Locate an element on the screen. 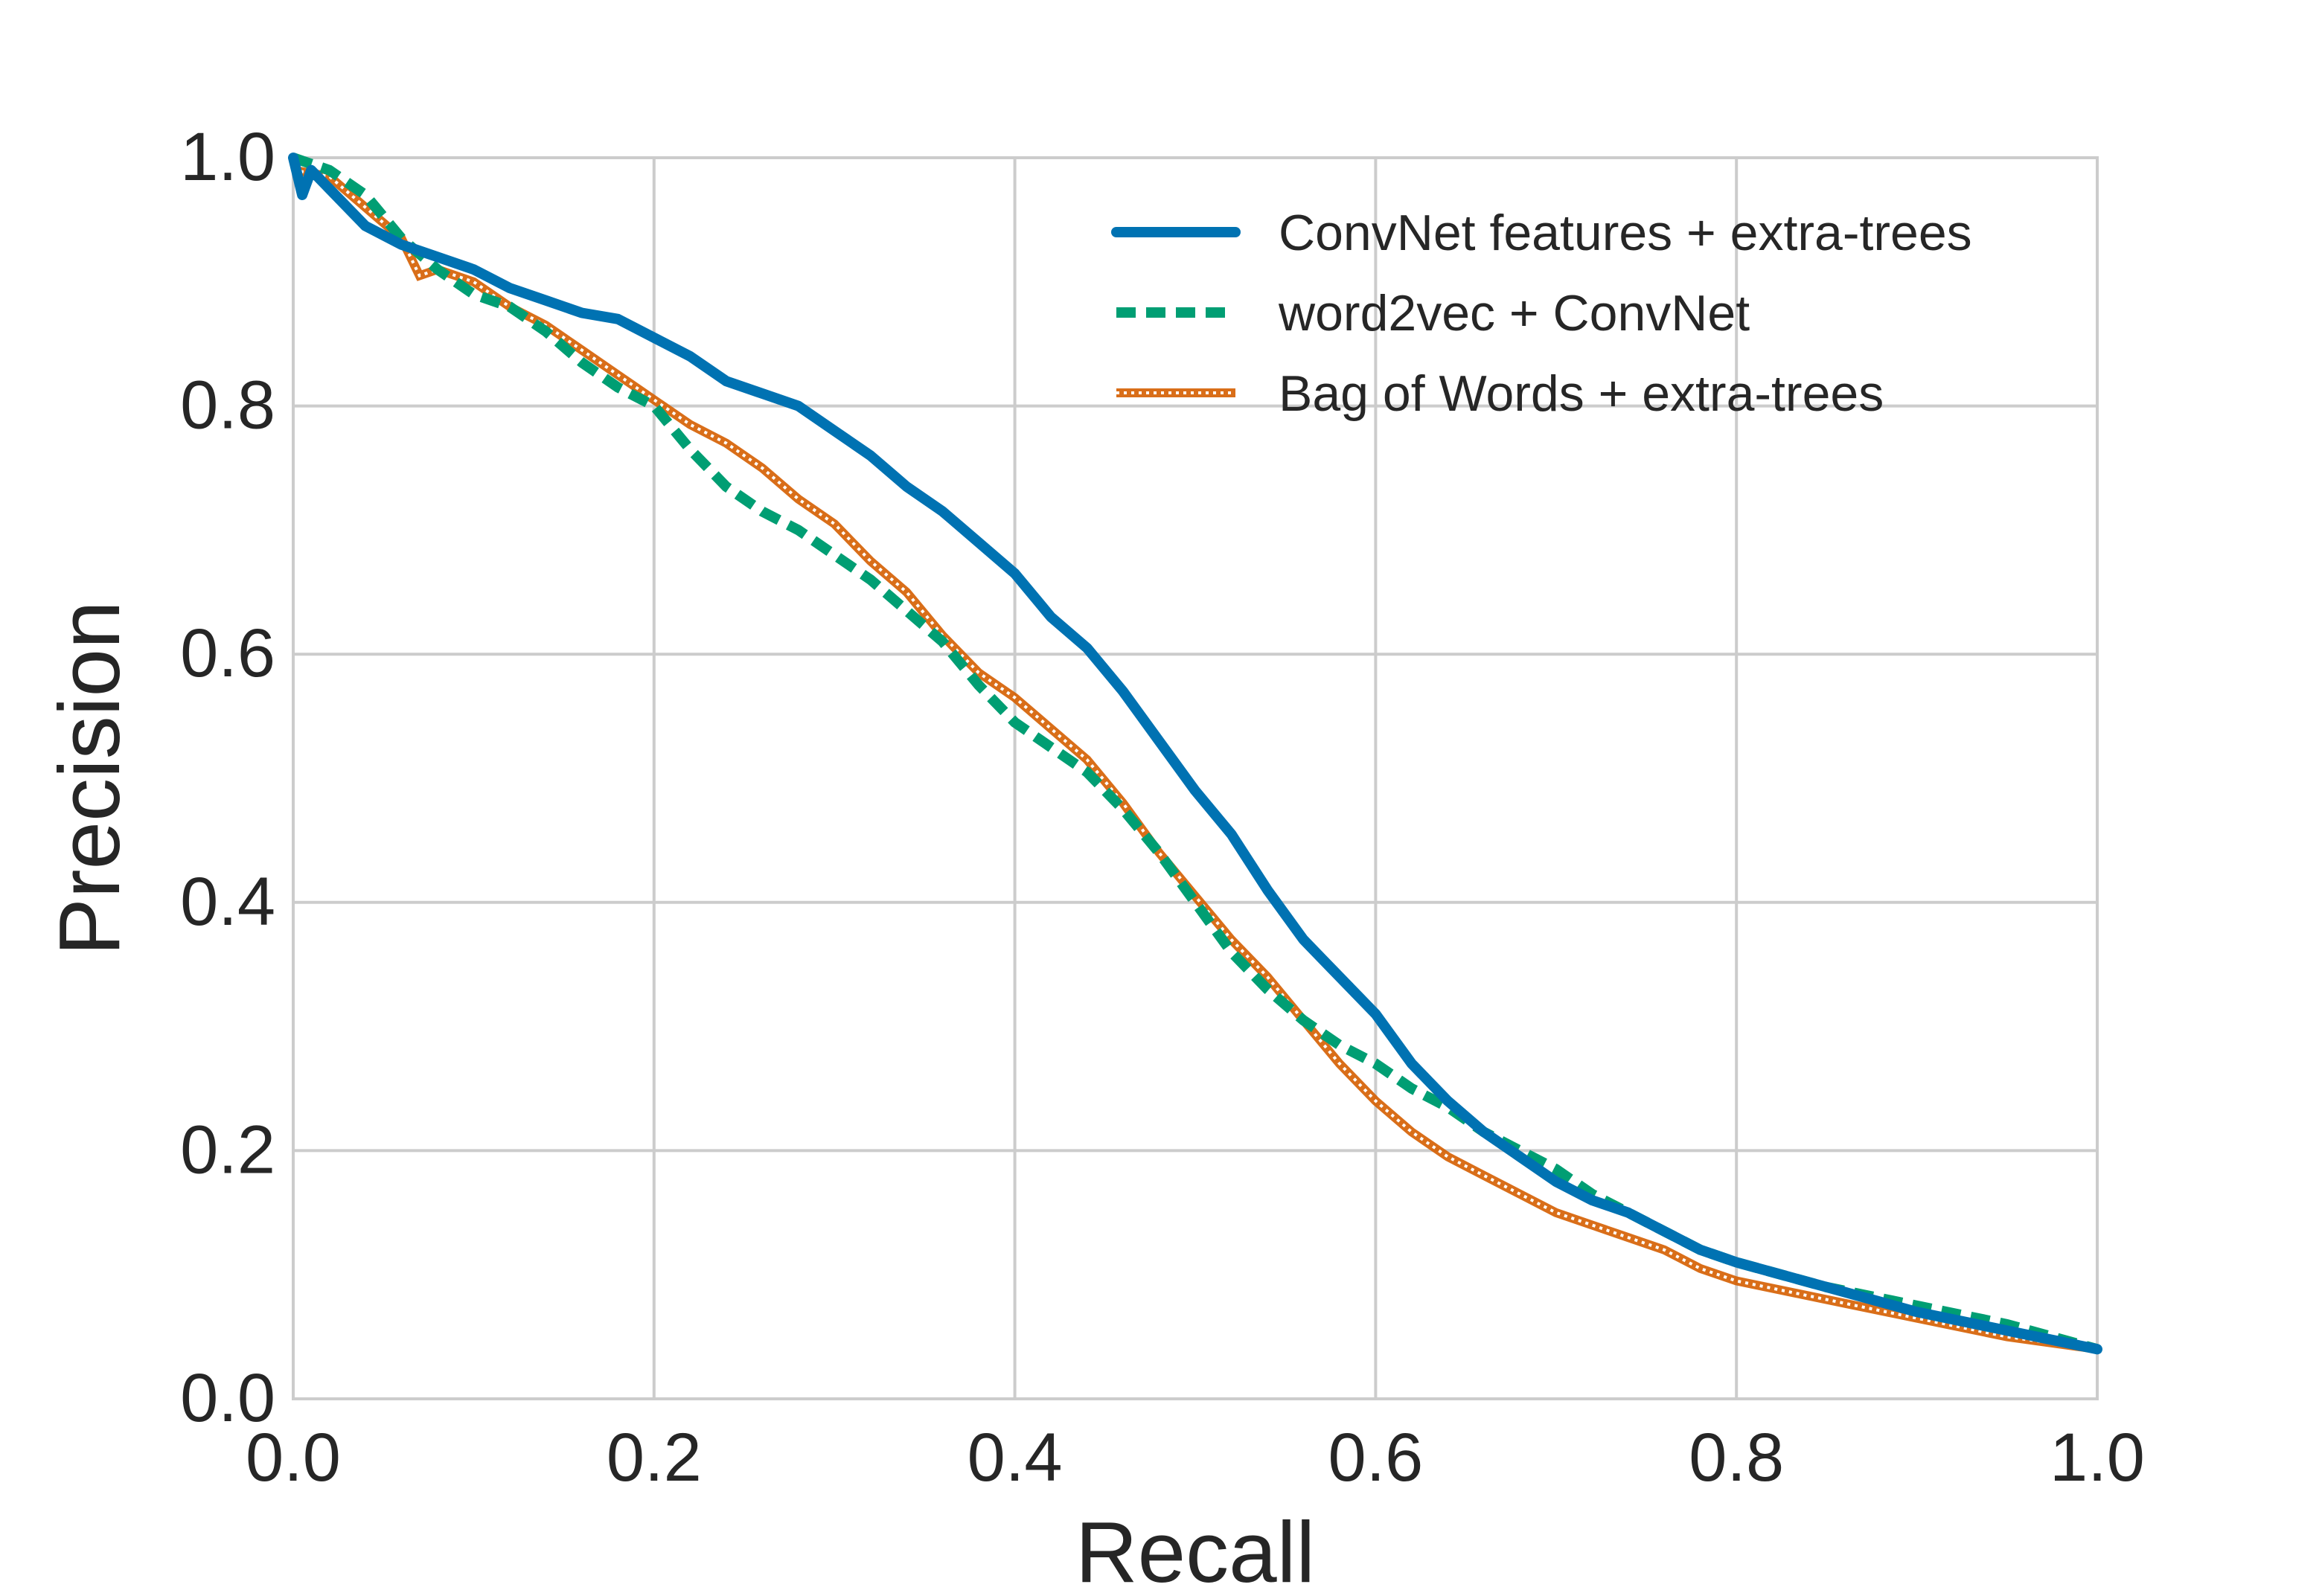 The height and width of the screenshot is (1596, 2322). x-tick-labels: 0.0 0.2 0.4 0.6 0.8 1.0 is located at coordinates (1195, 1458).